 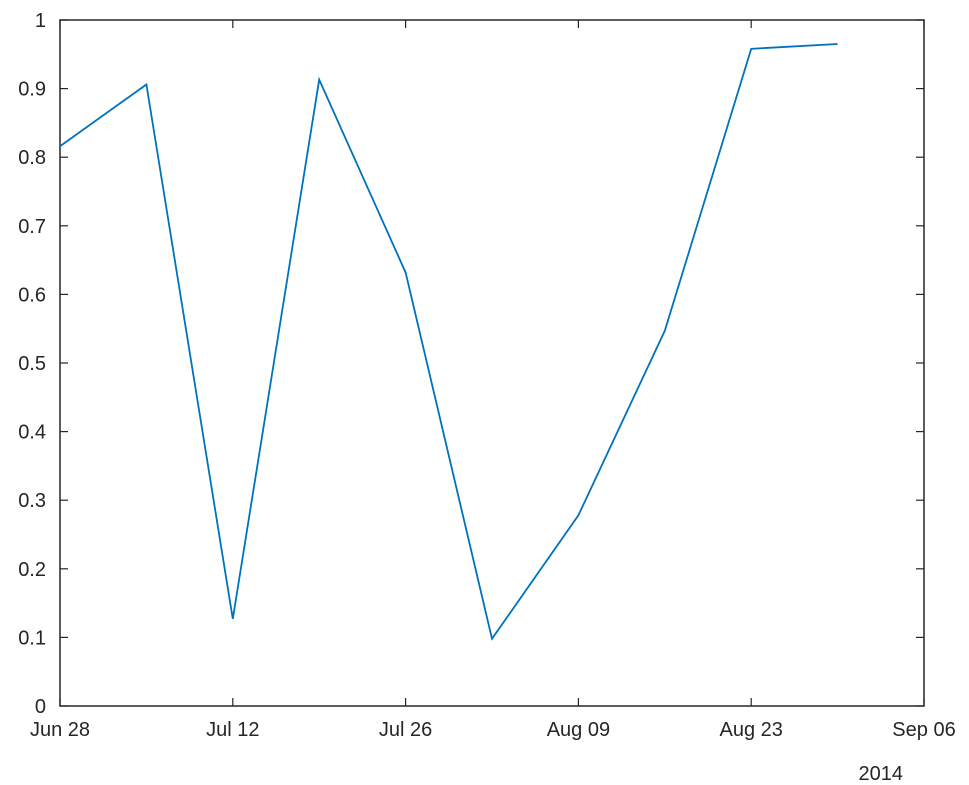 I want to click on x-tick-label: Aug 23, so click(x=751, y=730).